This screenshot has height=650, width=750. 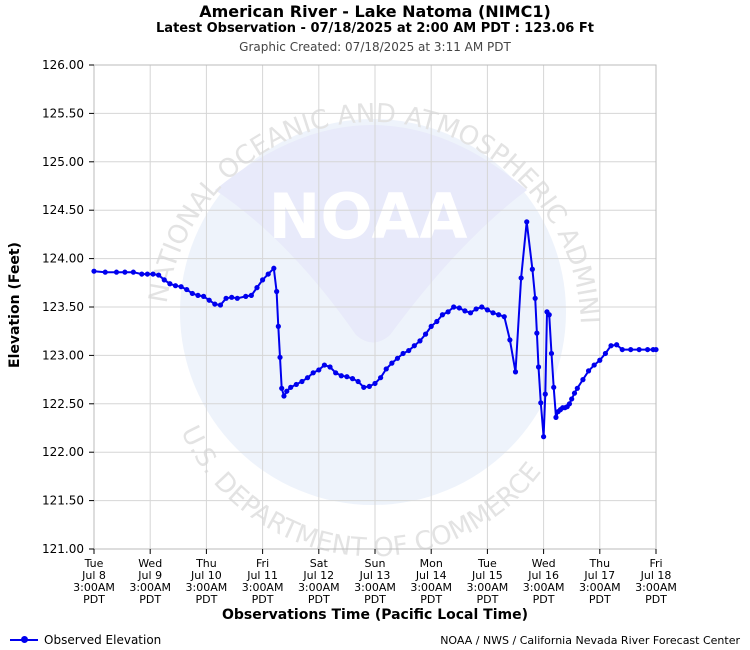 I want to click on x-tick-label: Tue Jul 15 3:00AM PDT, so click(x=488, y=581).